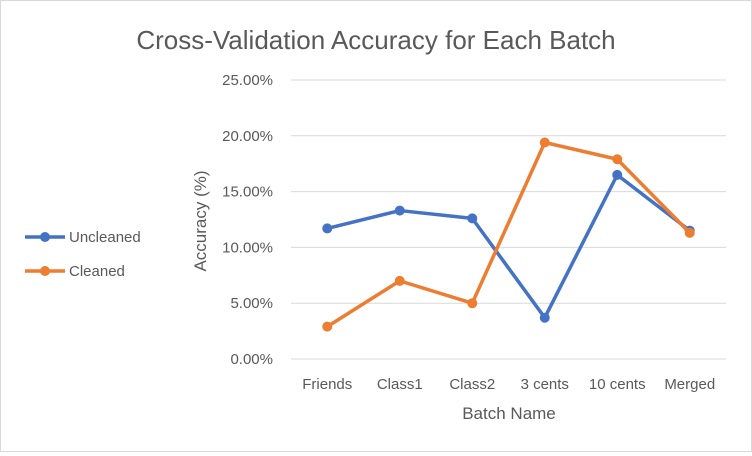 This screenshot has width=752, height=456. Describe the element at coordinates (327, 384) in the screenshot. I see `x-tick-label: Friends` at that location.